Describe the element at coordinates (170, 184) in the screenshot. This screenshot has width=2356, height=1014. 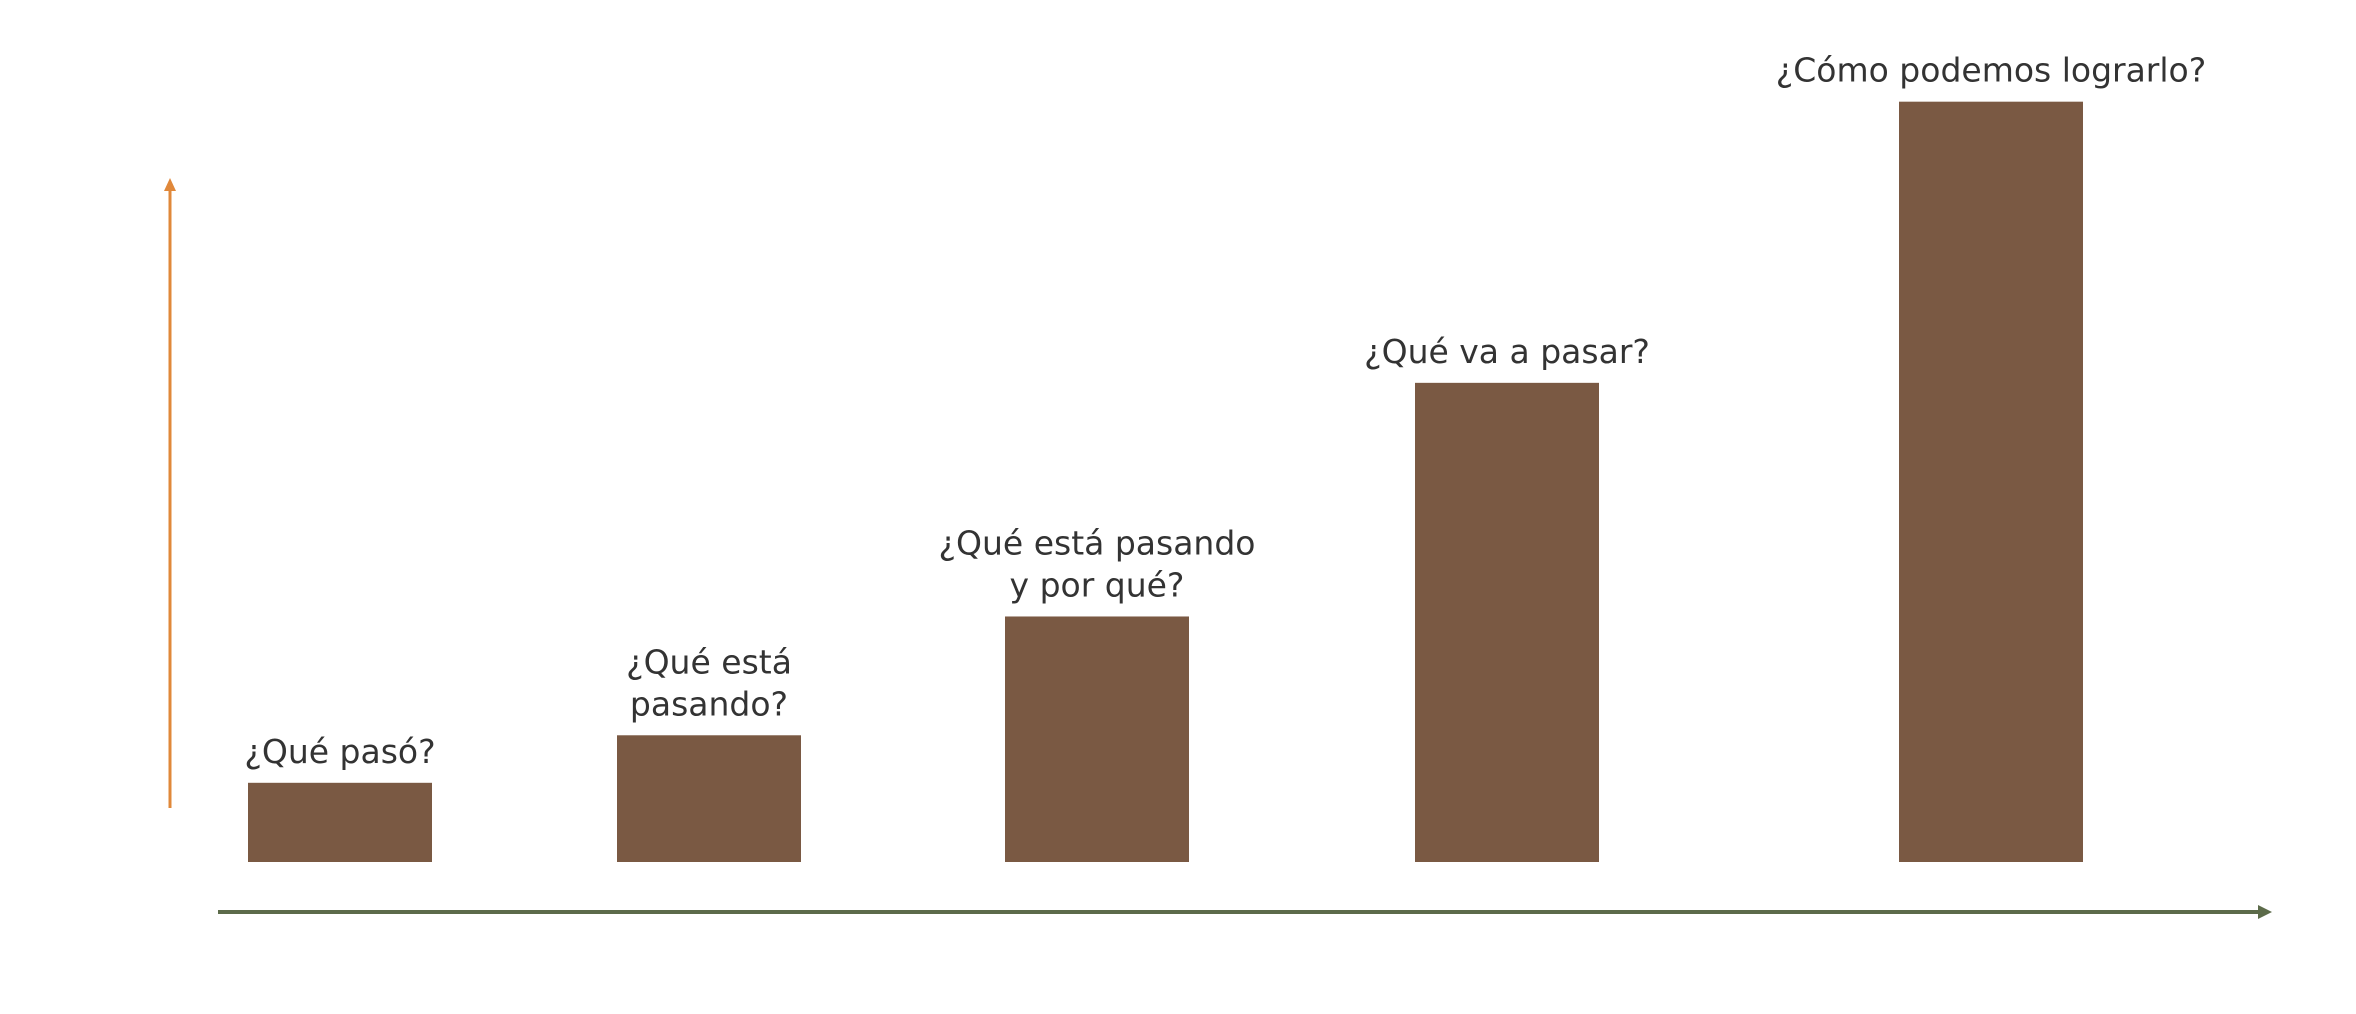
I see `y-axis-arrowhead` at that location.